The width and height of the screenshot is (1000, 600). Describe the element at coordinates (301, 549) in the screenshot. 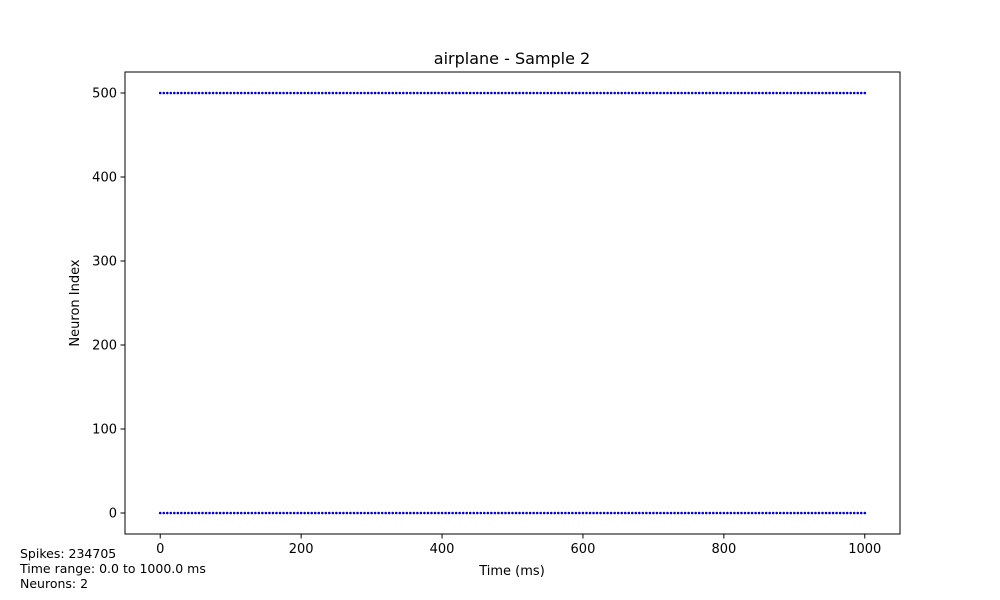

I see `x-tick-label: 200` at that location.